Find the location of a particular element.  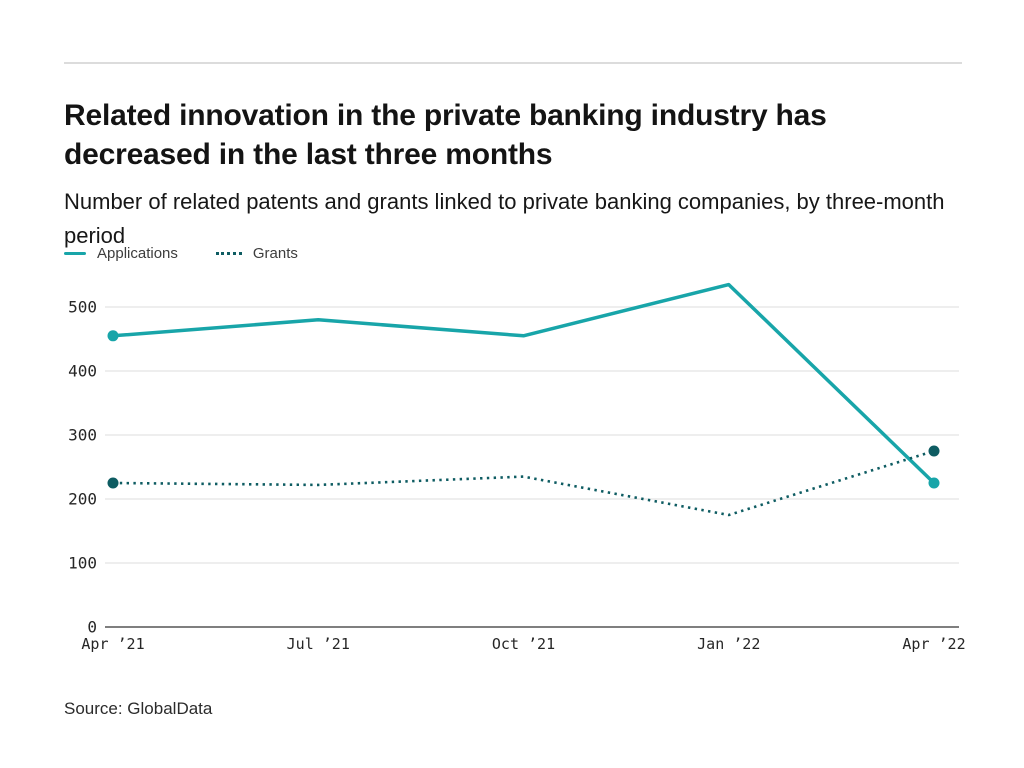

grants-dotted-swatch-icon is located at coordinates (228, 253).